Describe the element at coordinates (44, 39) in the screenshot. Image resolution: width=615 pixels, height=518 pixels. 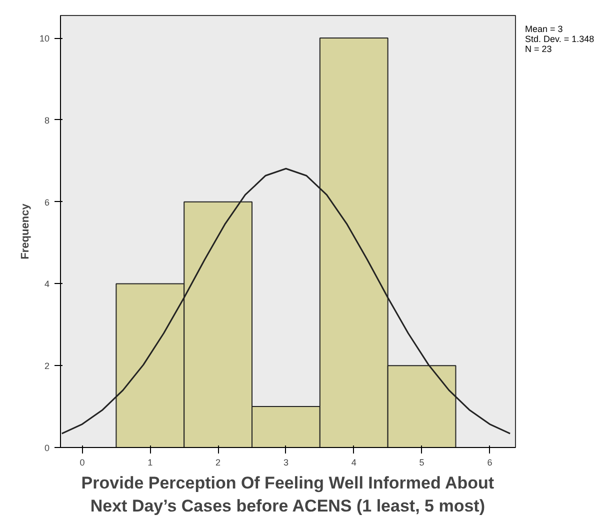
I see `y-tick-label: 10` at that location.